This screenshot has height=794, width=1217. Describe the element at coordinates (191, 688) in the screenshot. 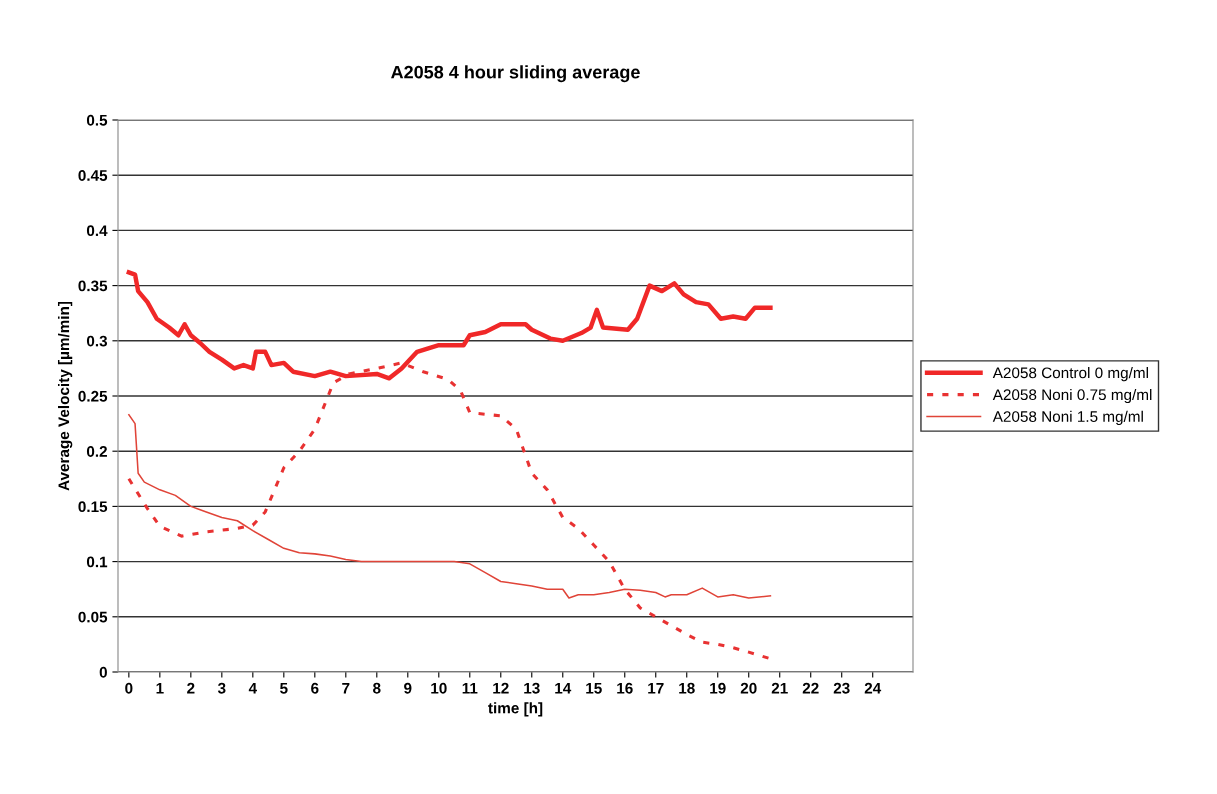

I see `x-tick-label: 2` at that location.